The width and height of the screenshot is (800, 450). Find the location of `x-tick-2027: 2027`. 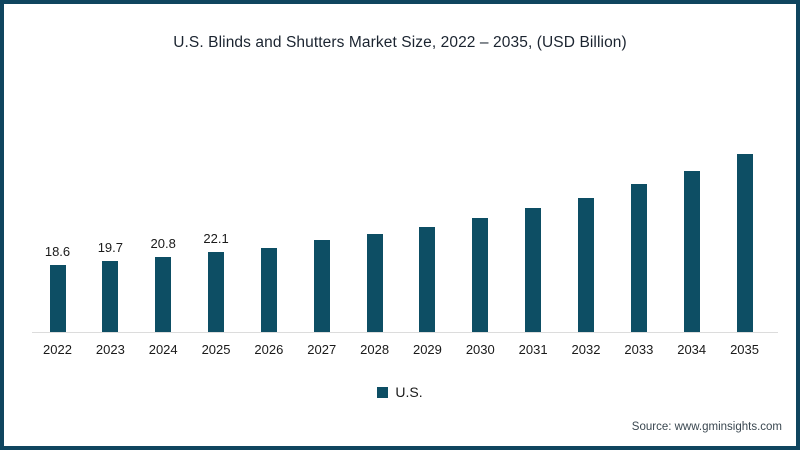

x-tick-2027: 2027 is located at coordinates (322, 349).